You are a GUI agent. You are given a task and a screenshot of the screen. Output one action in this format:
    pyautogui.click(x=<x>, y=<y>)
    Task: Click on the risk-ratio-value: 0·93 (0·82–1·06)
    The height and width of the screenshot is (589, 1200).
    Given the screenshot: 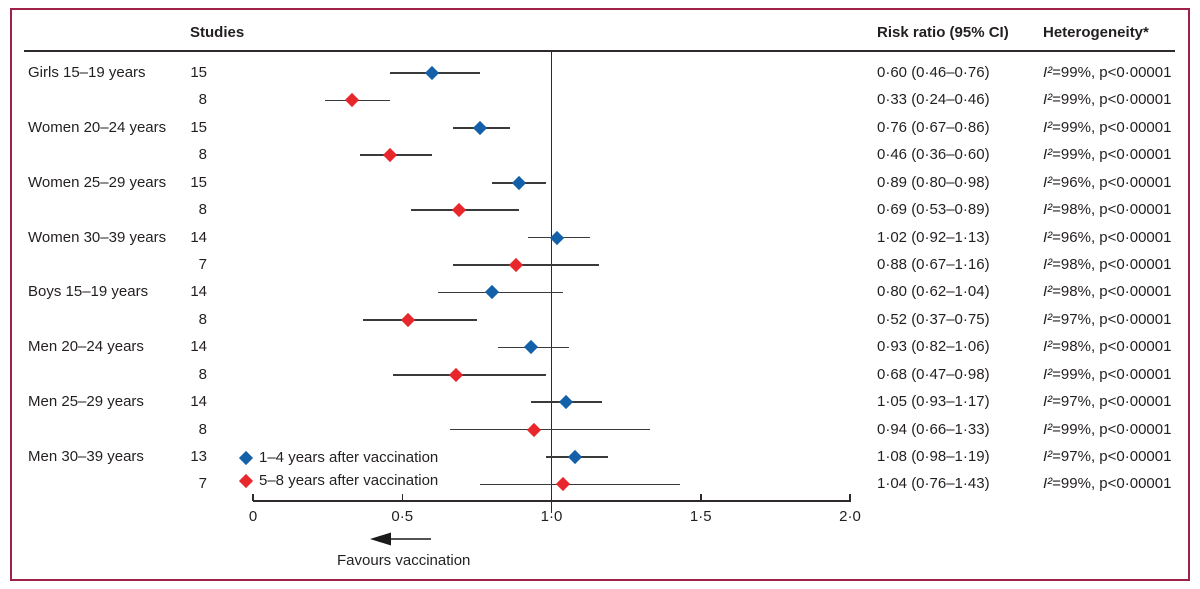 What is the action you would take?
    pyautogui.click(x=933, y=347)
    